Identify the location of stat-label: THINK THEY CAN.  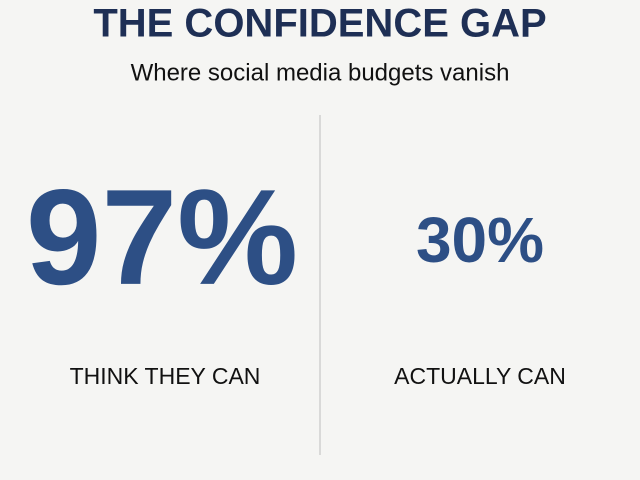
(165, 376).